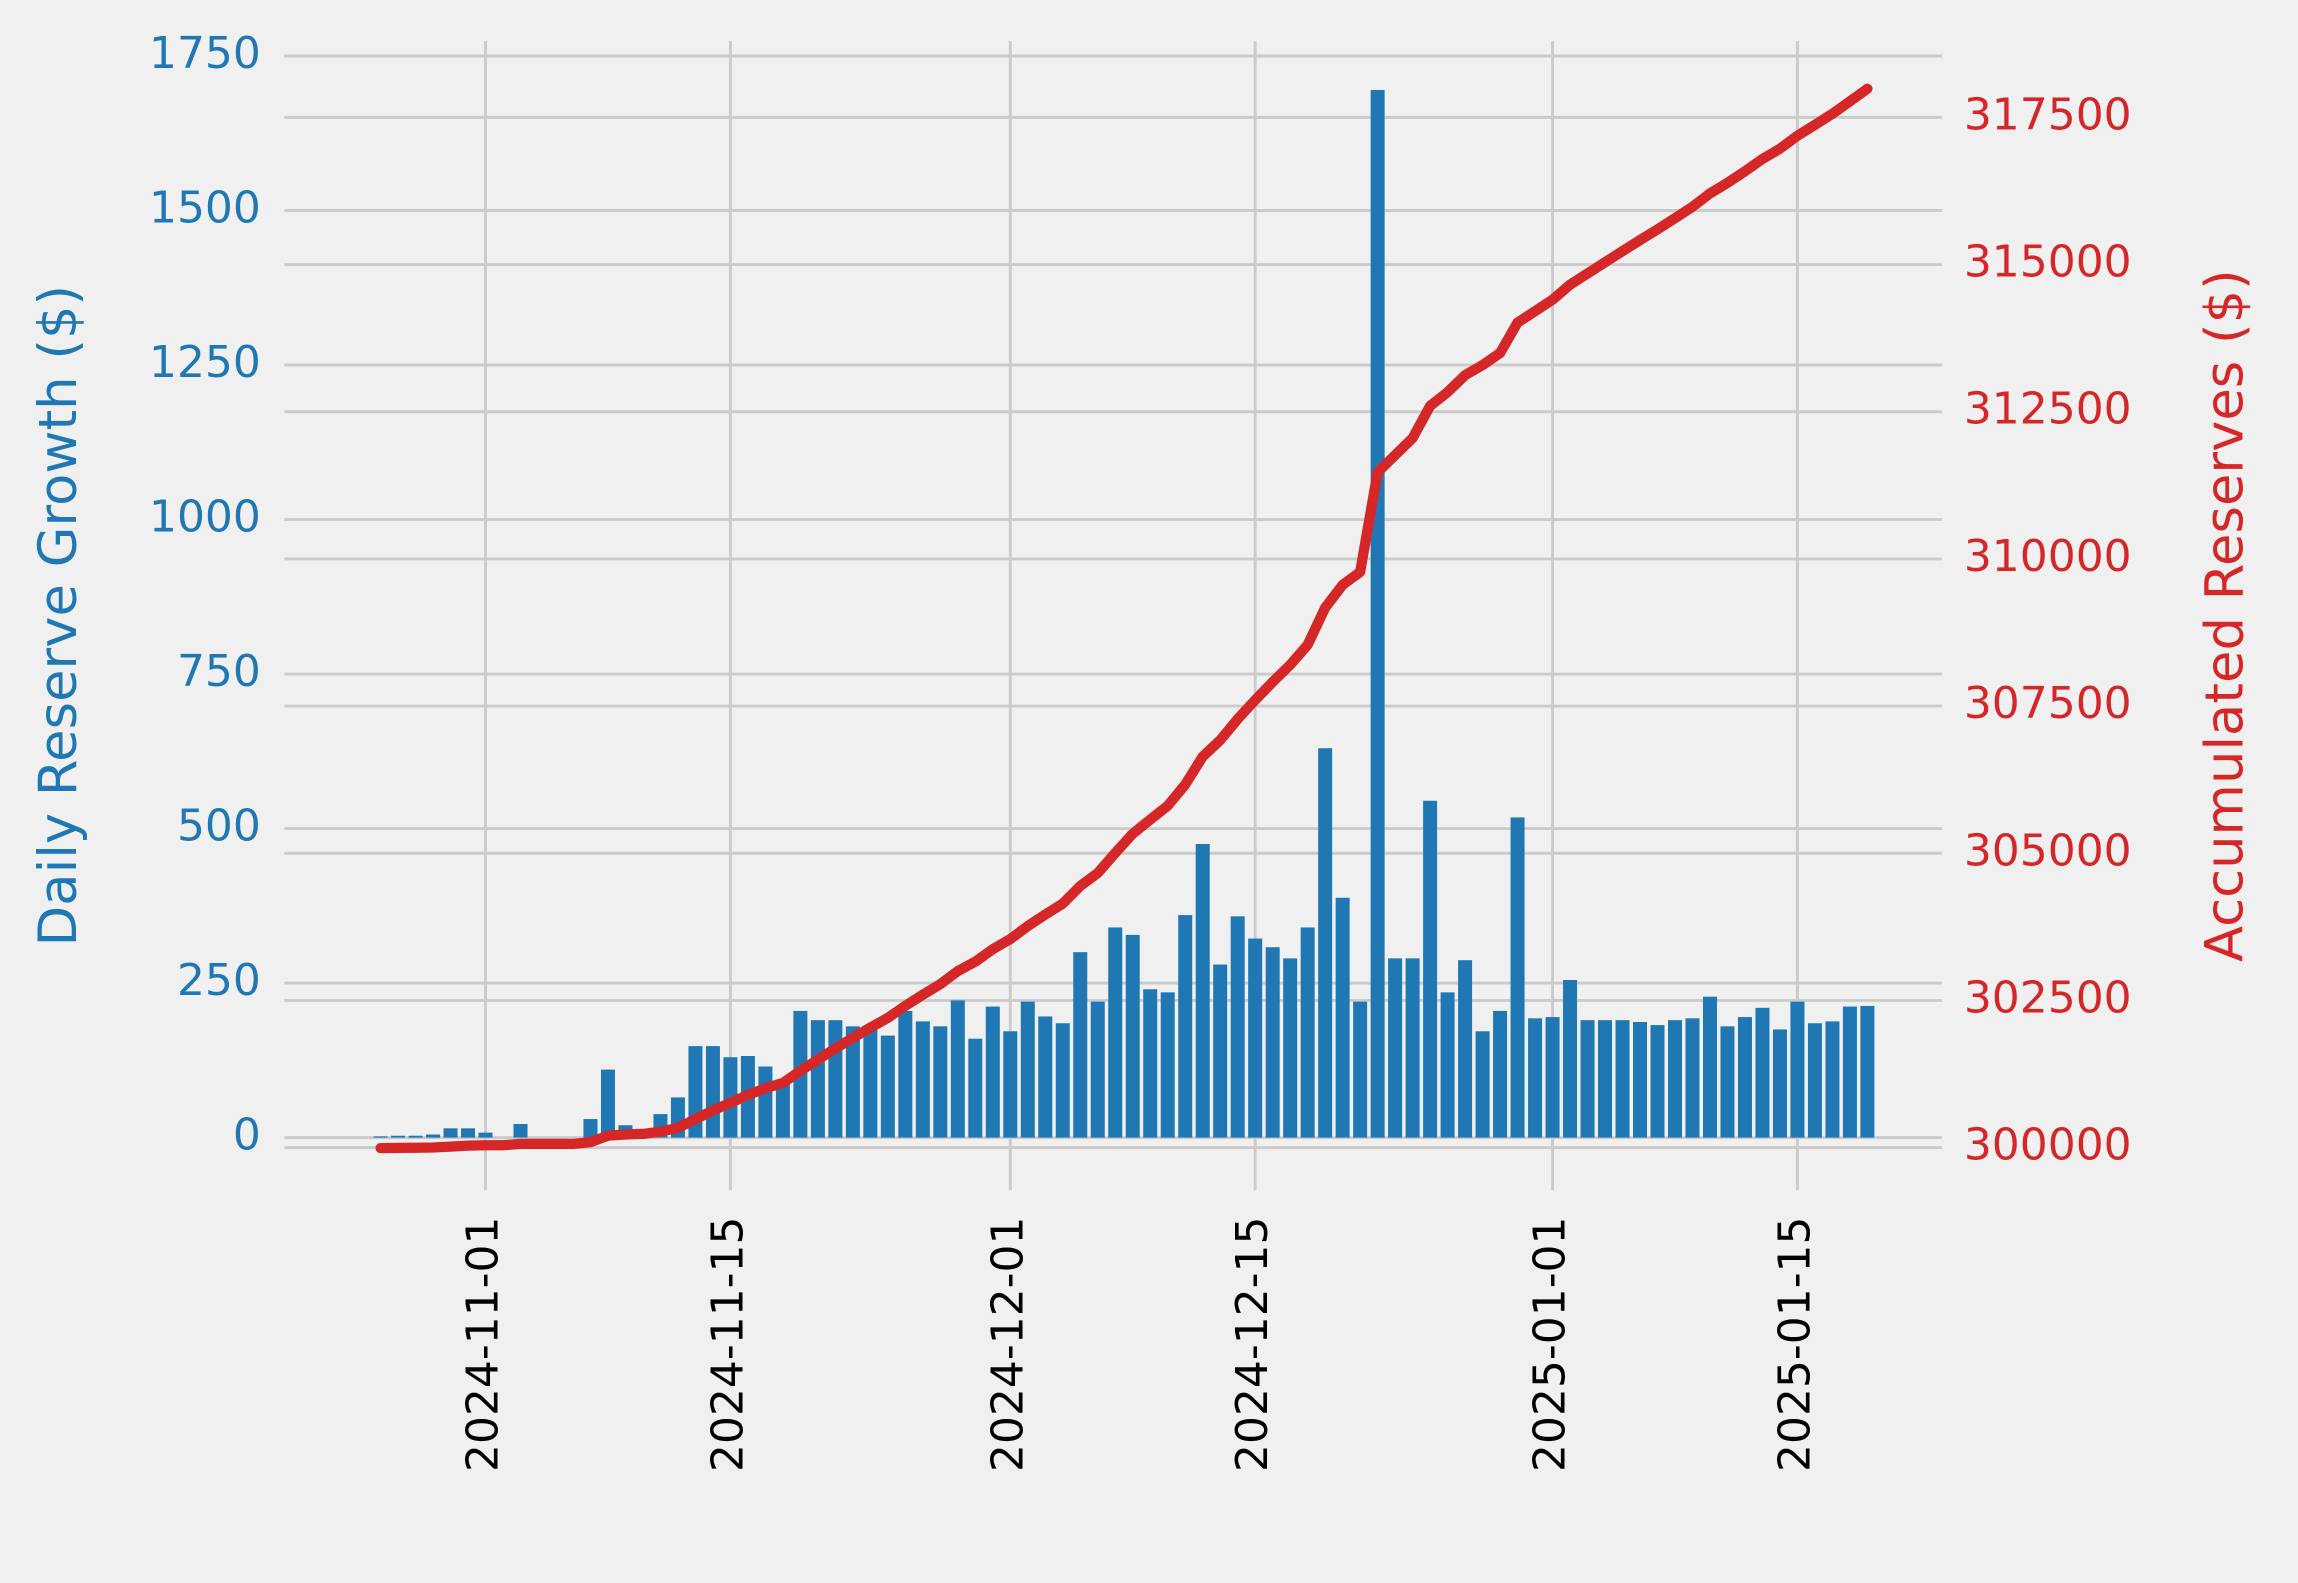 The image size is (2298, 1583). I want to click on x-tick-label: 2025-01-15, so click(1794, 1344).